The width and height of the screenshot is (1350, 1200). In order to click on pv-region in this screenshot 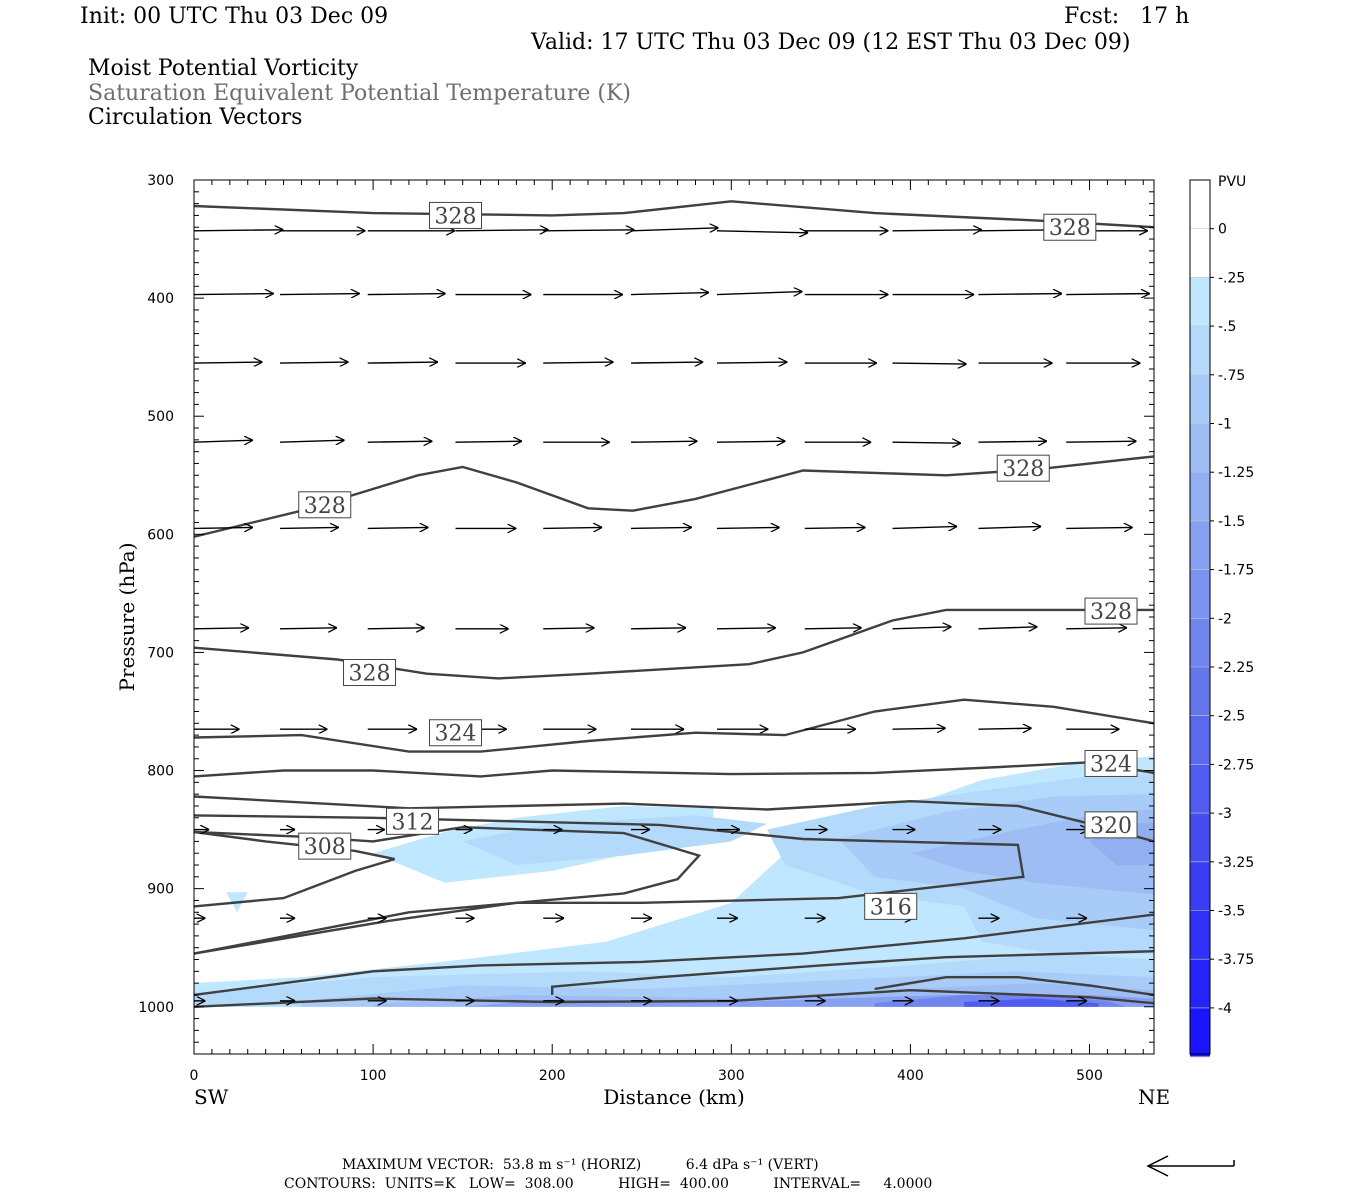, I will do `click(1121, 844)`.